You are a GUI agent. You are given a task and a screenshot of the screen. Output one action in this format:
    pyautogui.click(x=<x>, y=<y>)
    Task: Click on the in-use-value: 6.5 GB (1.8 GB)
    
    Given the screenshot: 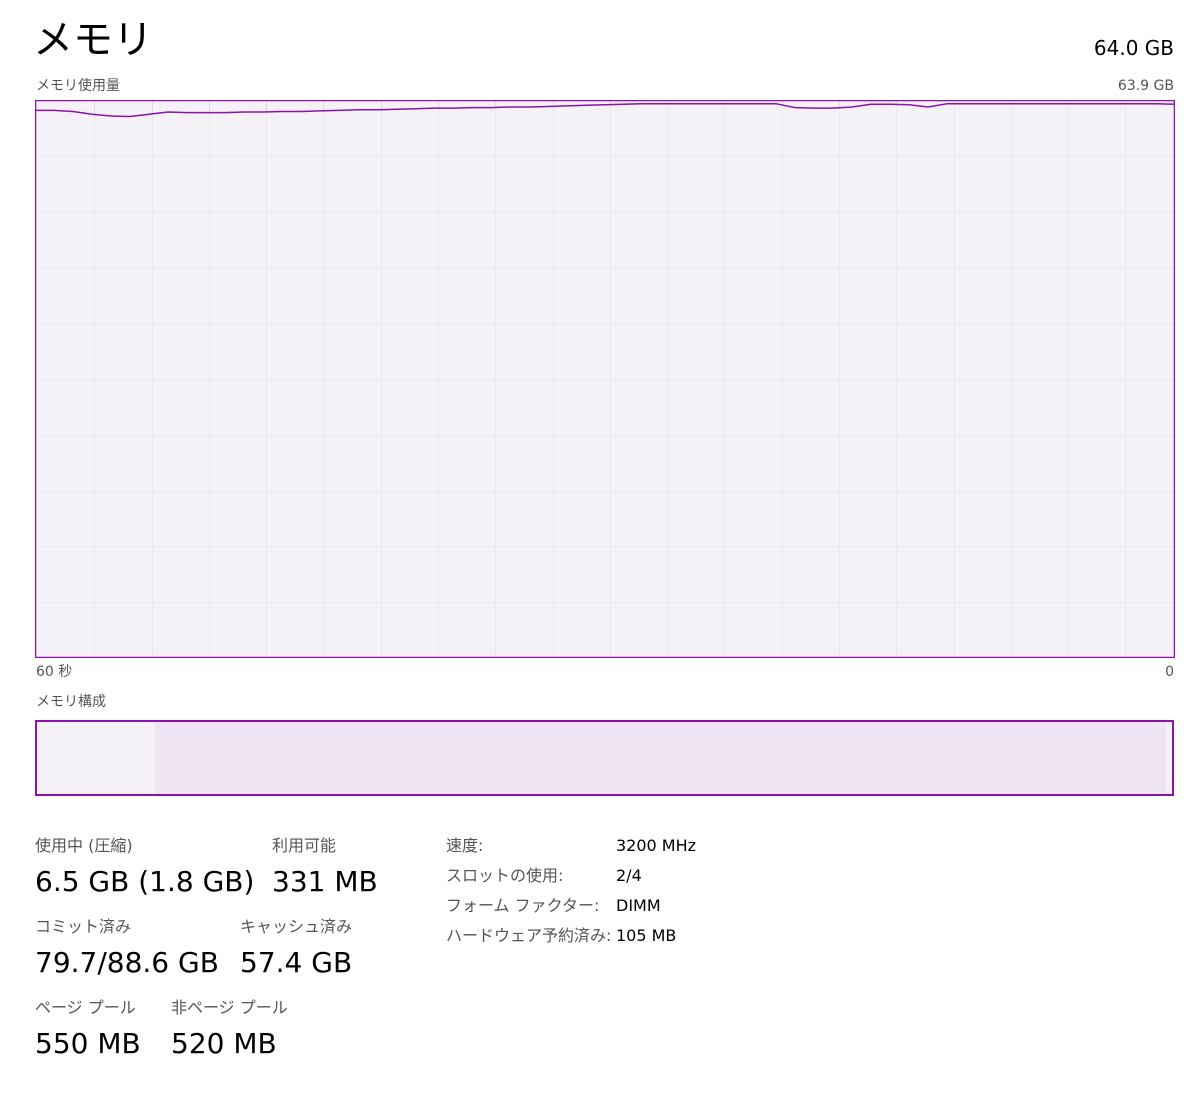 What is the action you would take?
    pyautogui.click(x=145, y=881)
    